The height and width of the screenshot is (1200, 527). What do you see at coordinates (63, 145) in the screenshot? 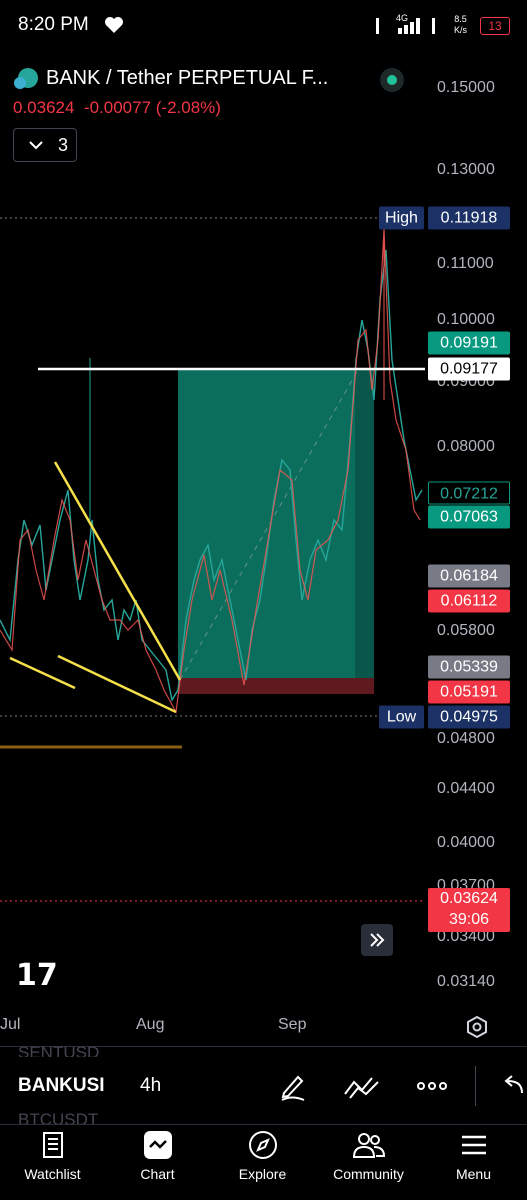
I see `indicators-count: 3` at bounding box center [63, 145].